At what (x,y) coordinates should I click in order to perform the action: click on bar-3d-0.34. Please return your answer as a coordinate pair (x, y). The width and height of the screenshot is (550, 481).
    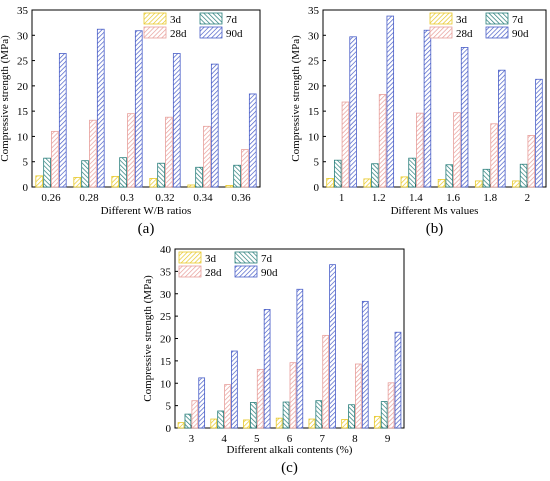
    Looking at the image, I should click on (191, 186).